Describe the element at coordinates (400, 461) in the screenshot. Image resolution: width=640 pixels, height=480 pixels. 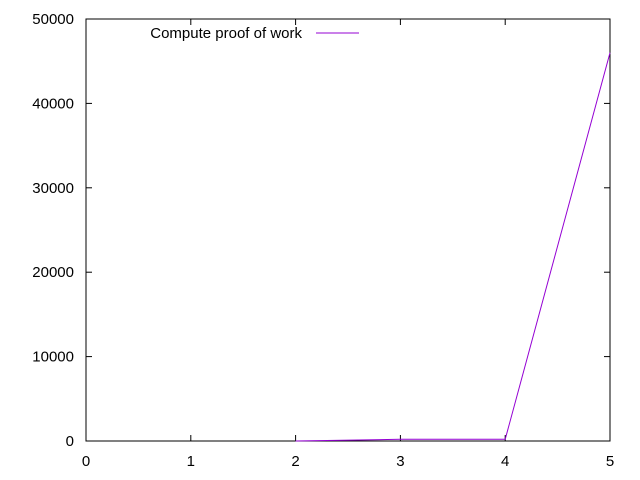
I see `x-tick-label: 3` at that location.